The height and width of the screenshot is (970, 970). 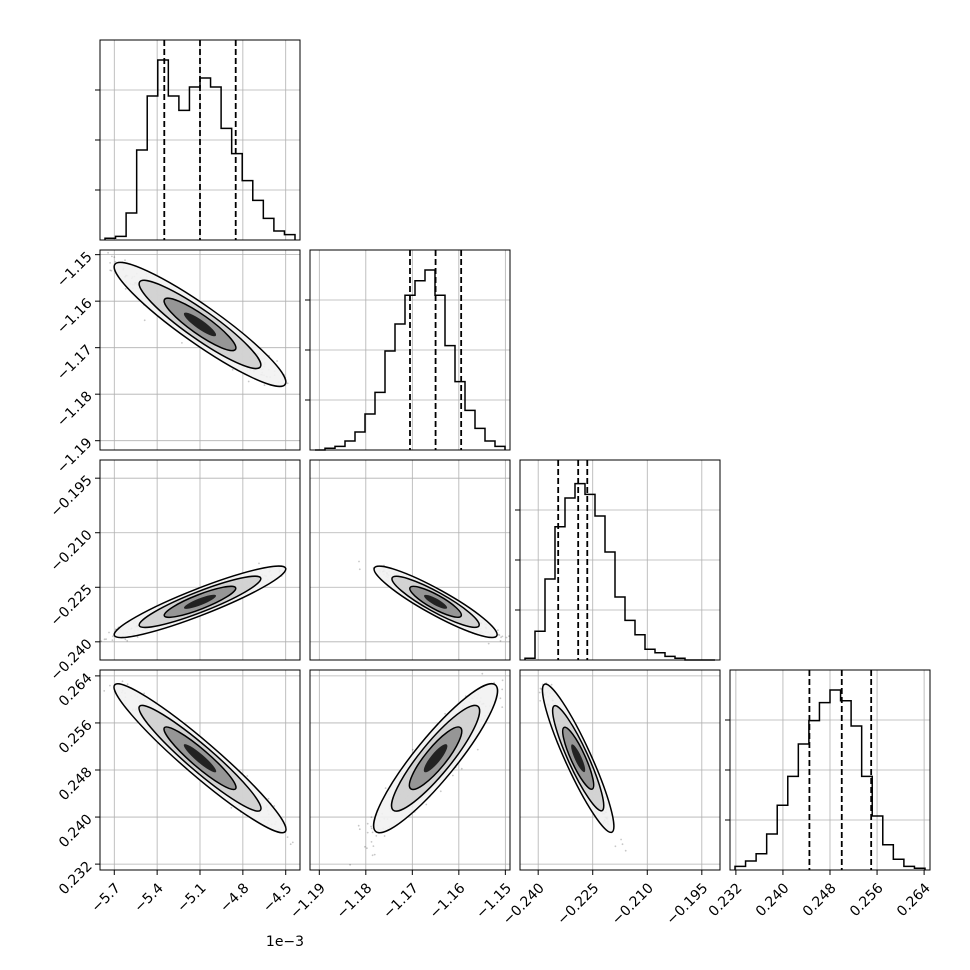 What do you see at coordinates (72, 497) in the screenshot?
I see `y-tick-label-2-3: −0.195` at bounding box center [72, 497].